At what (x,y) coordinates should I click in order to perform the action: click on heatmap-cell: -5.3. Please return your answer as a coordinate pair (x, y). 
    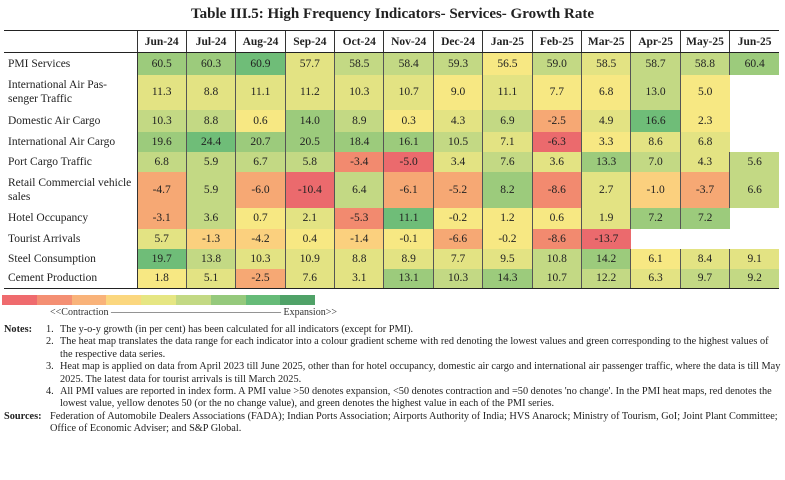
    Looking at the image, I should click on (359, 218).